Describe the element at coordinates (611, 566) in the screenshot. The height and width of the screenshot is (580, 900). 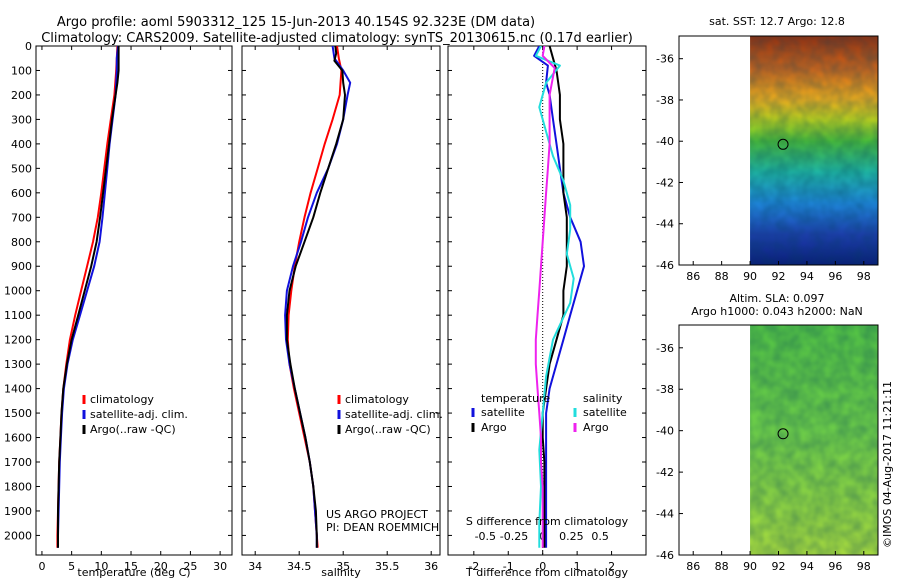
I see `x-tick-label: 2` at that location.